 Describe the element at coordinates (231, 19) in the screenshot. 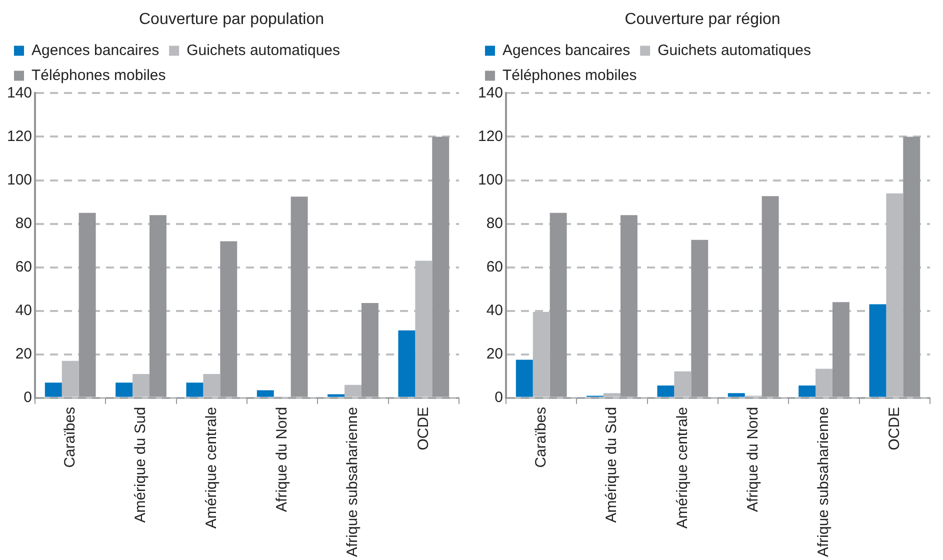

I see `chart-title: Couverture par population` at that location.